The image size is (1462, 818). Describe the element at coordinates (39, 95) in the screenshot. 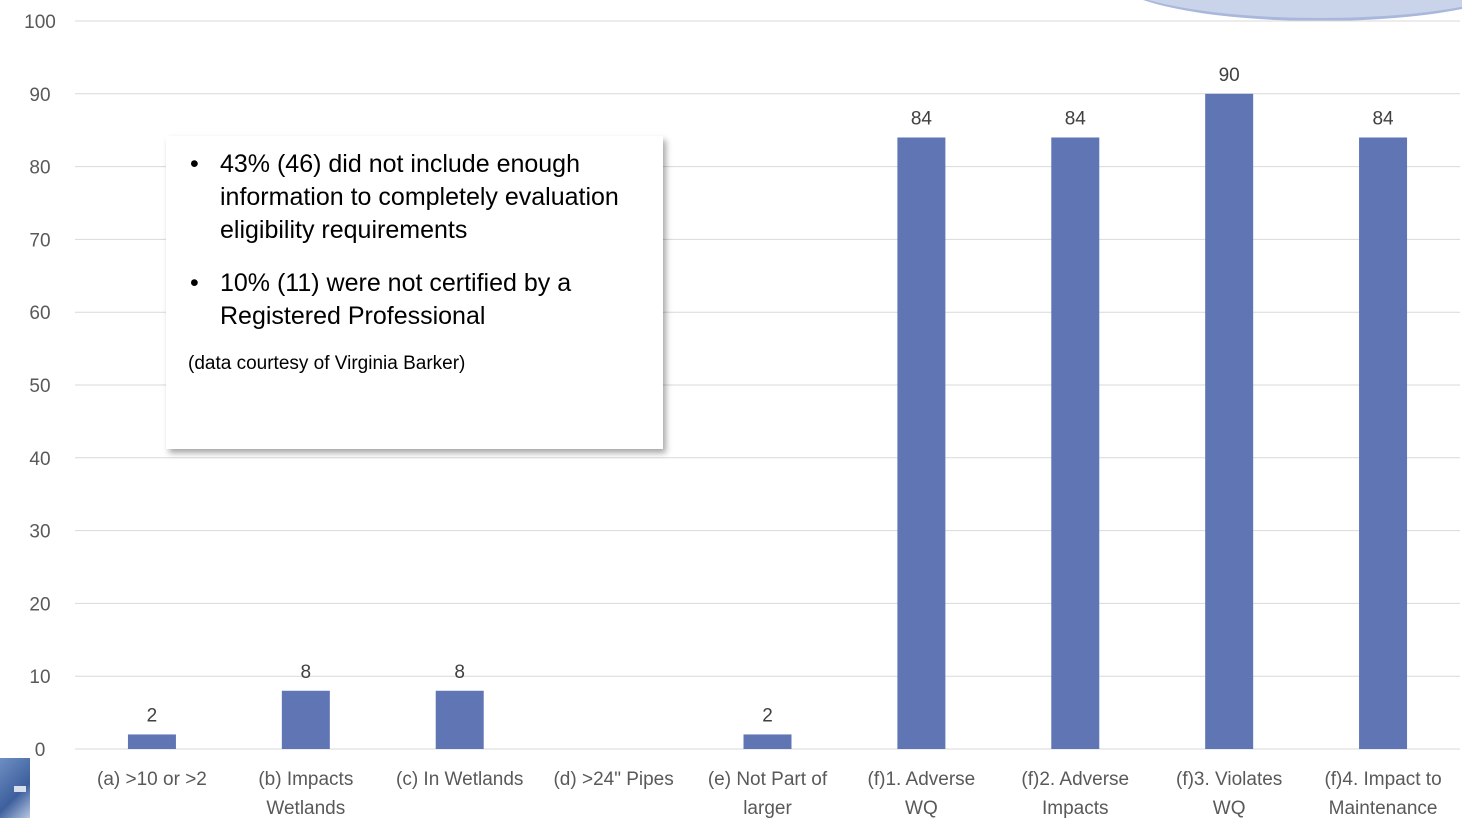

I see `y-tick-label: 90` at that location.